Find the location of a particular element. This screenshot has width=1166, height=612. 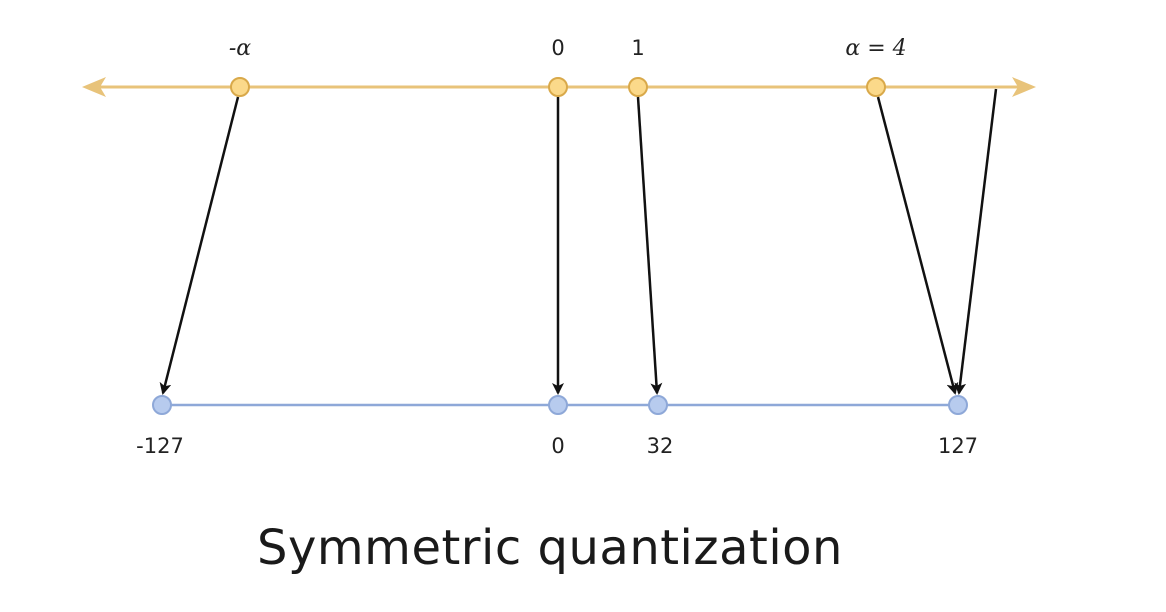

int-point-mapped-one is located at coordinates (658, 405).